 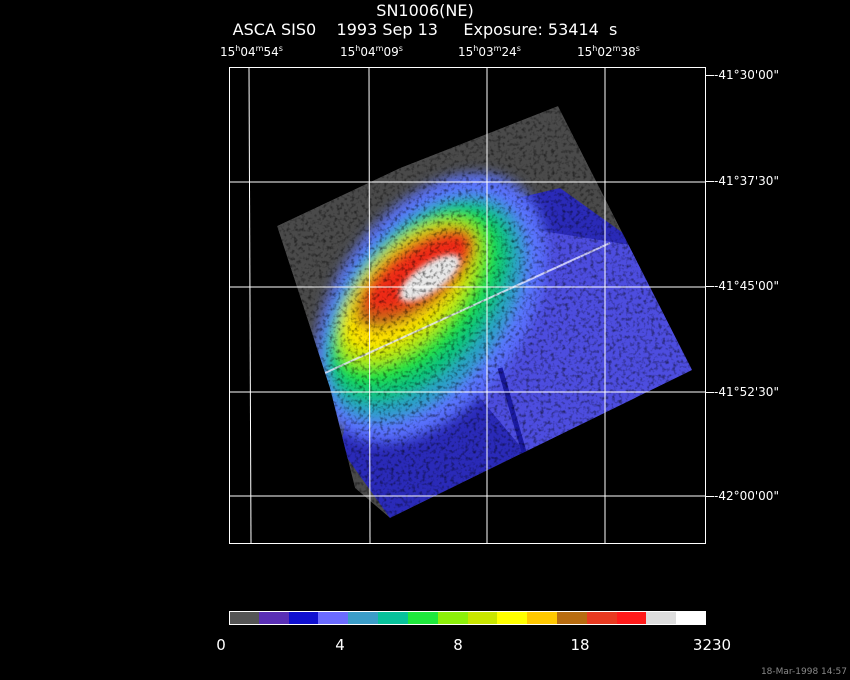 What do you see at coordinates (458, 645) in the screenshot?
I see `colorbar-tick-label: 8` at bounding box center [458, 645].